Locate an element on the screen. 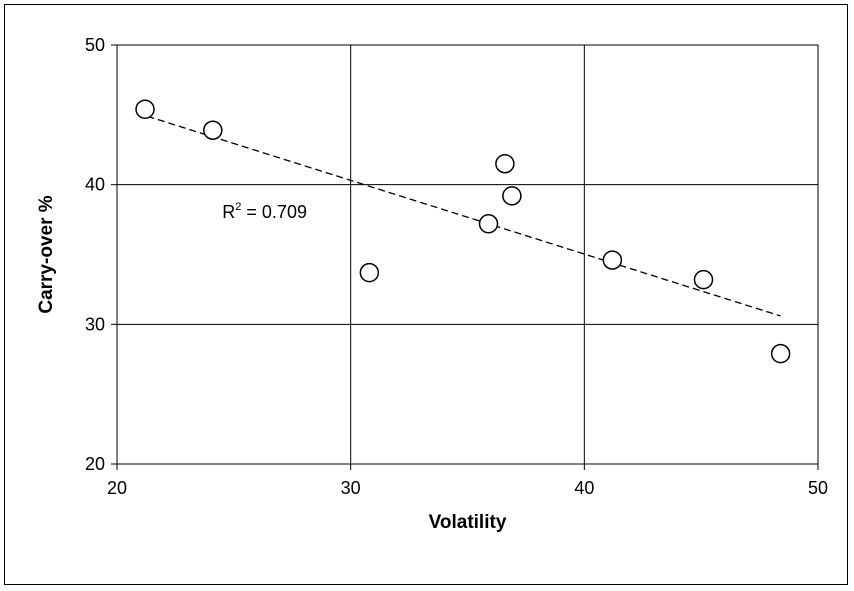 The width and height of the screenshot is (854, 591). x-axis-title: Volatility is located at coordinates (468, 522).